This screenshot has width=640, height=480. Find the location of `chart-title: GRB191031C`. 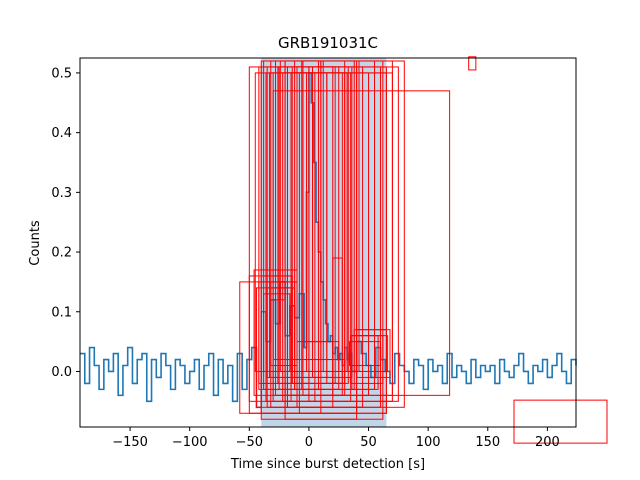

chart-title: GRB191031C is located at coordinates (328, 43).